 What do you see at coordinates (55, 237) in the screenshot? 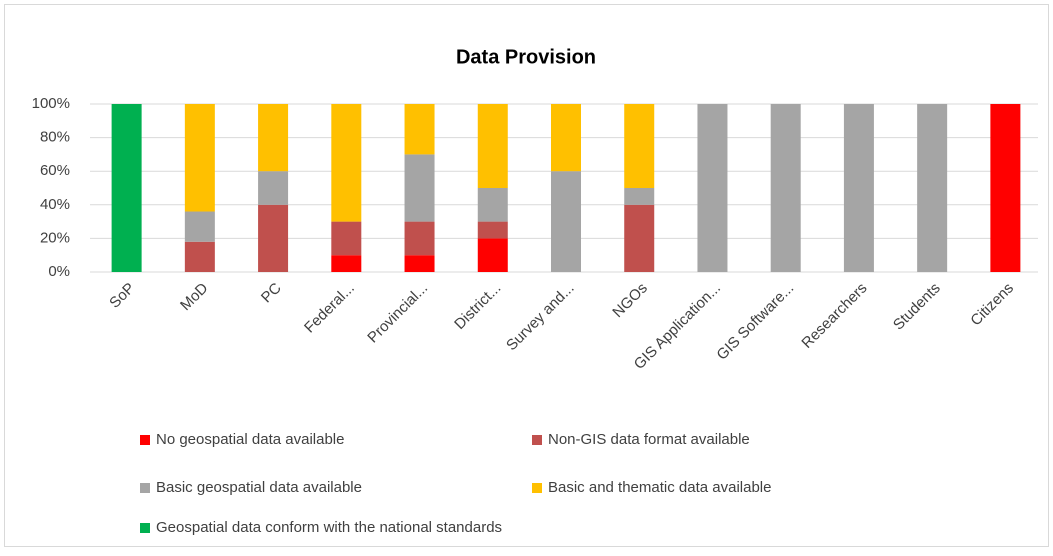
I see `y-tick-label: 20%` at bounding box center [55, 237].